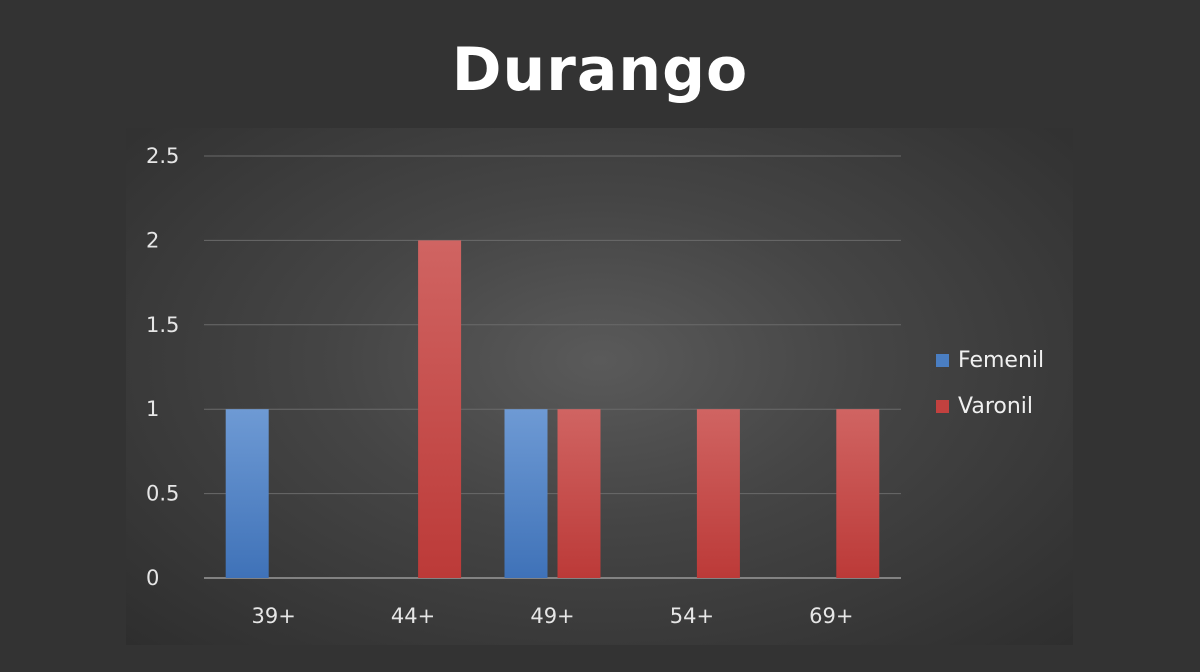  I want to click on bar-varonil-69plus, so click(858, 493).